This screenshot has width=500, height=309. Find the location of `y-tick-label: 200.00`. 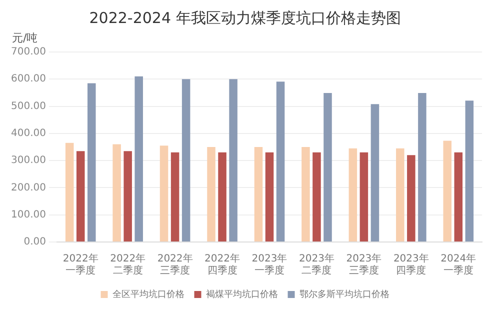

y-tick-label: 200.00 is located at coordinates (28, 188).